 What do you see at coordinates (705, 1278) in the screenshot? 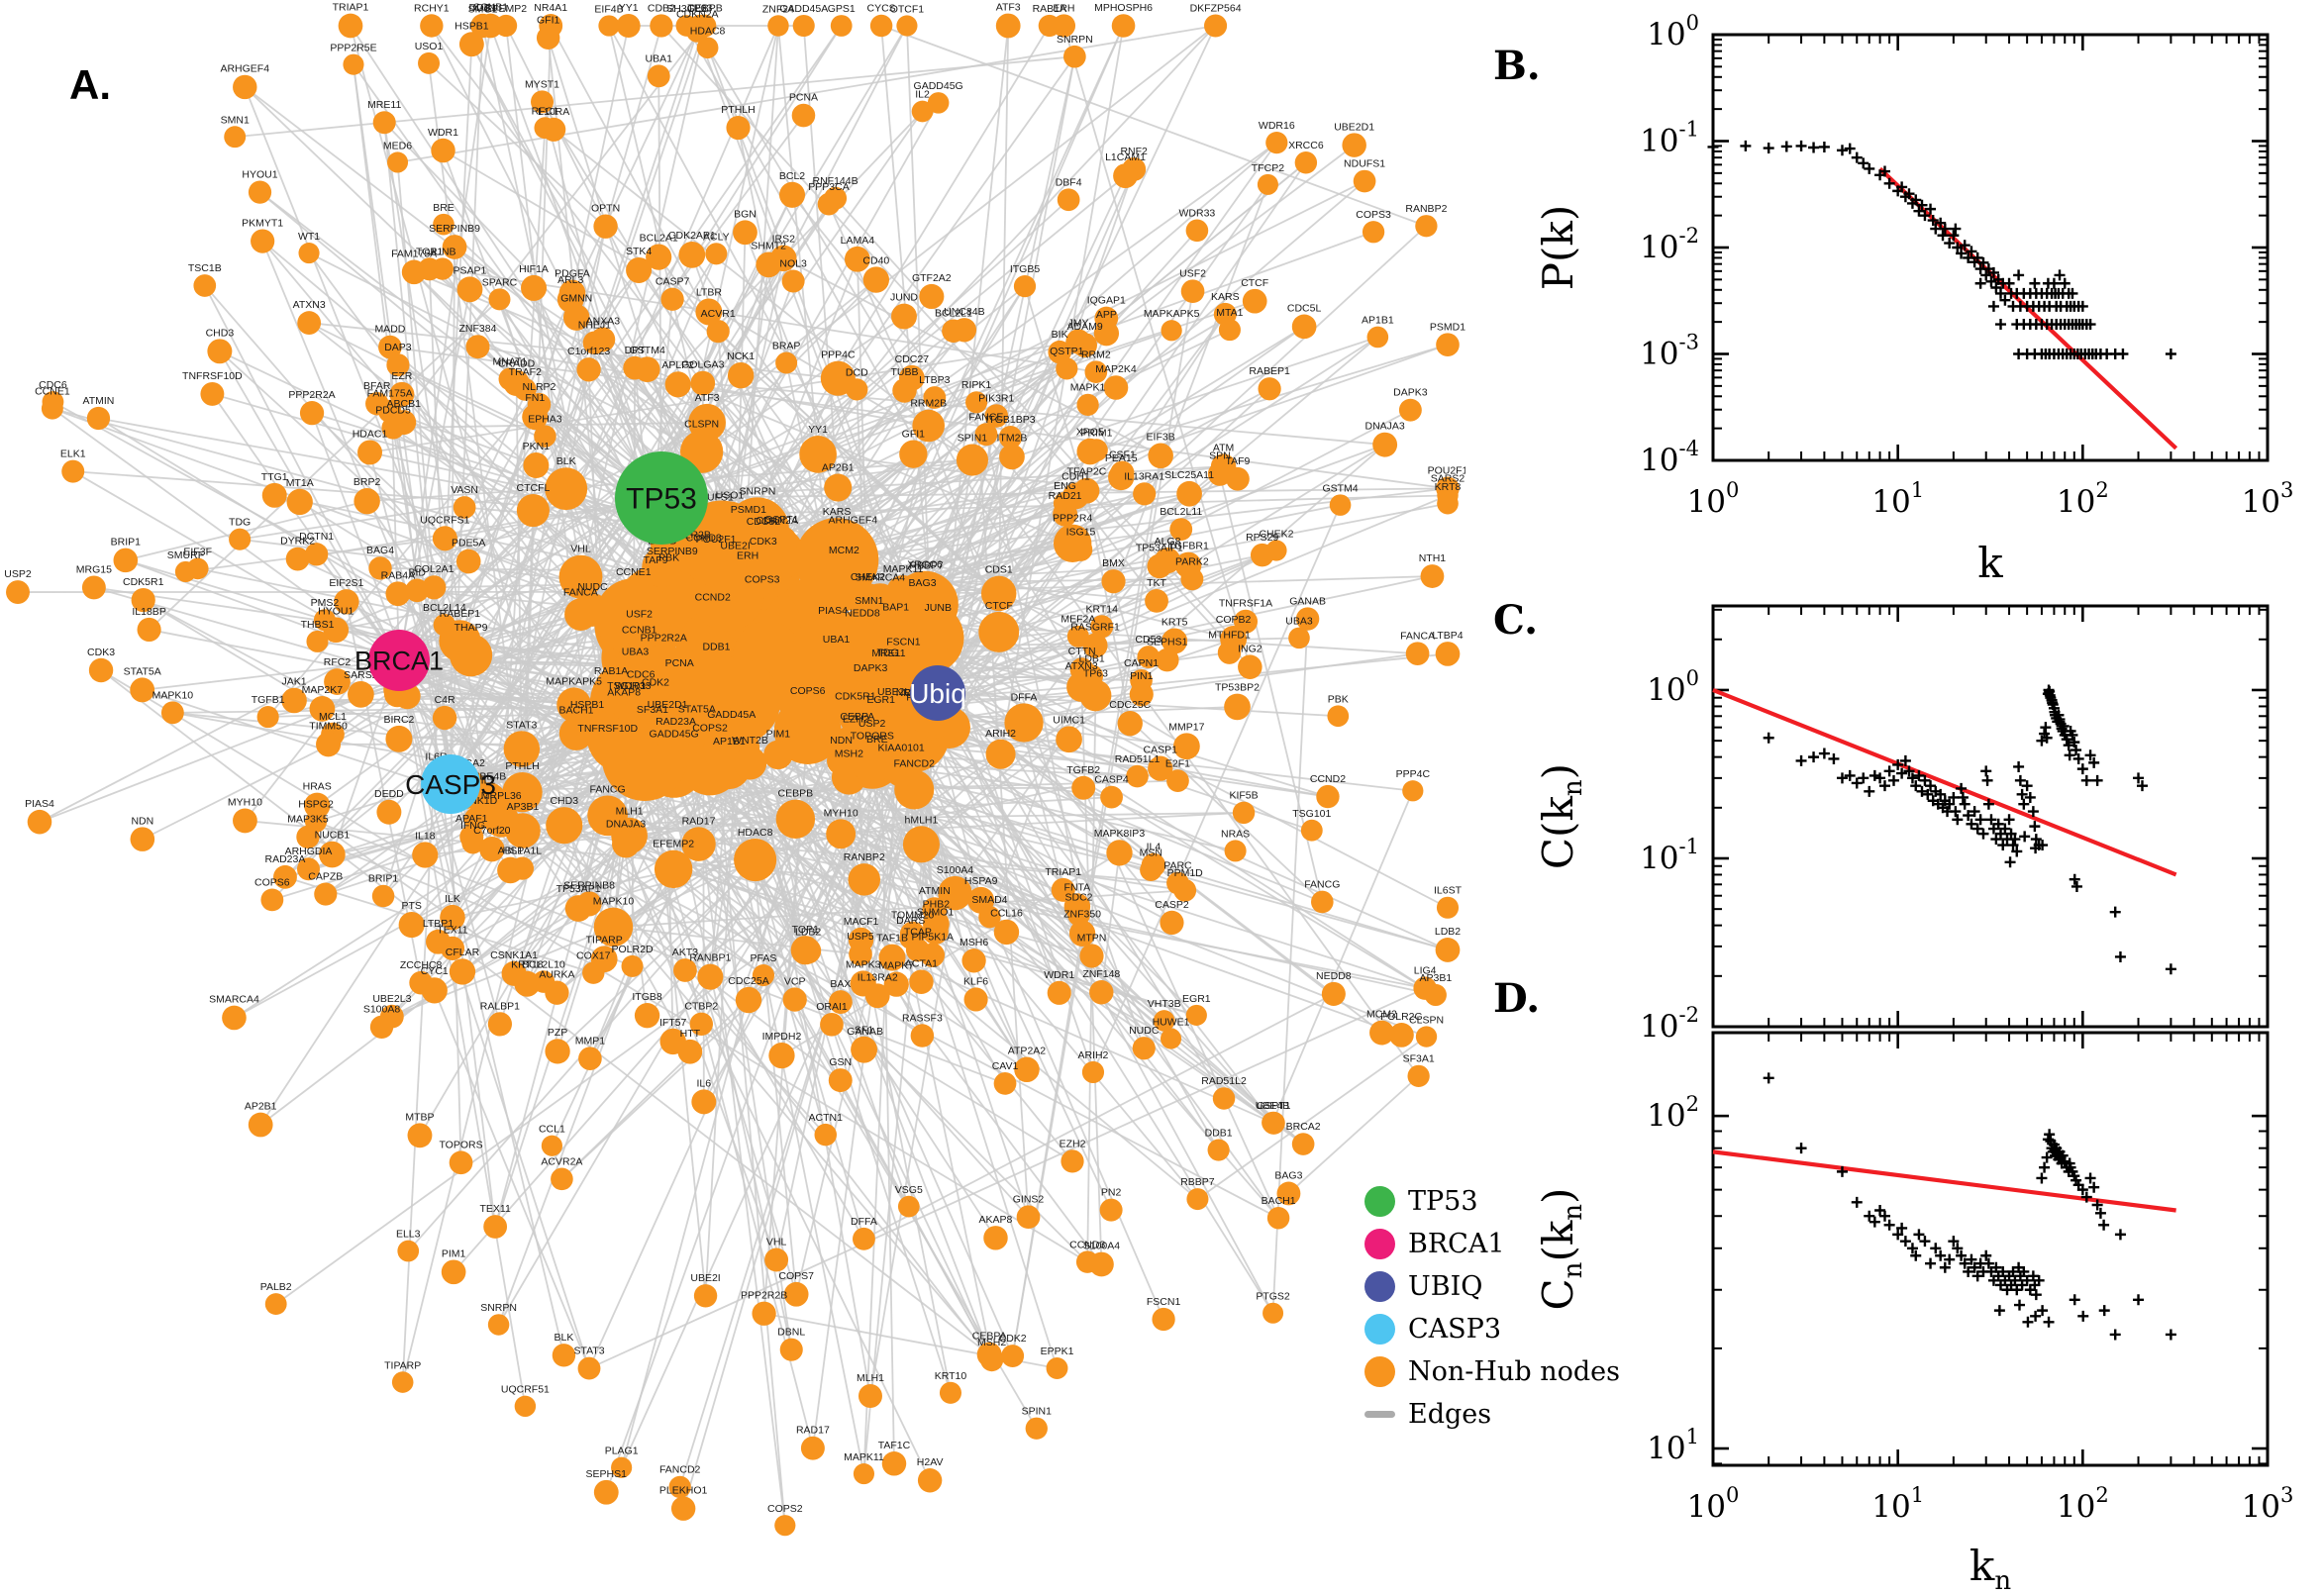
I see `network-node-label: UBE2I` at bounding box center [705, 1278].